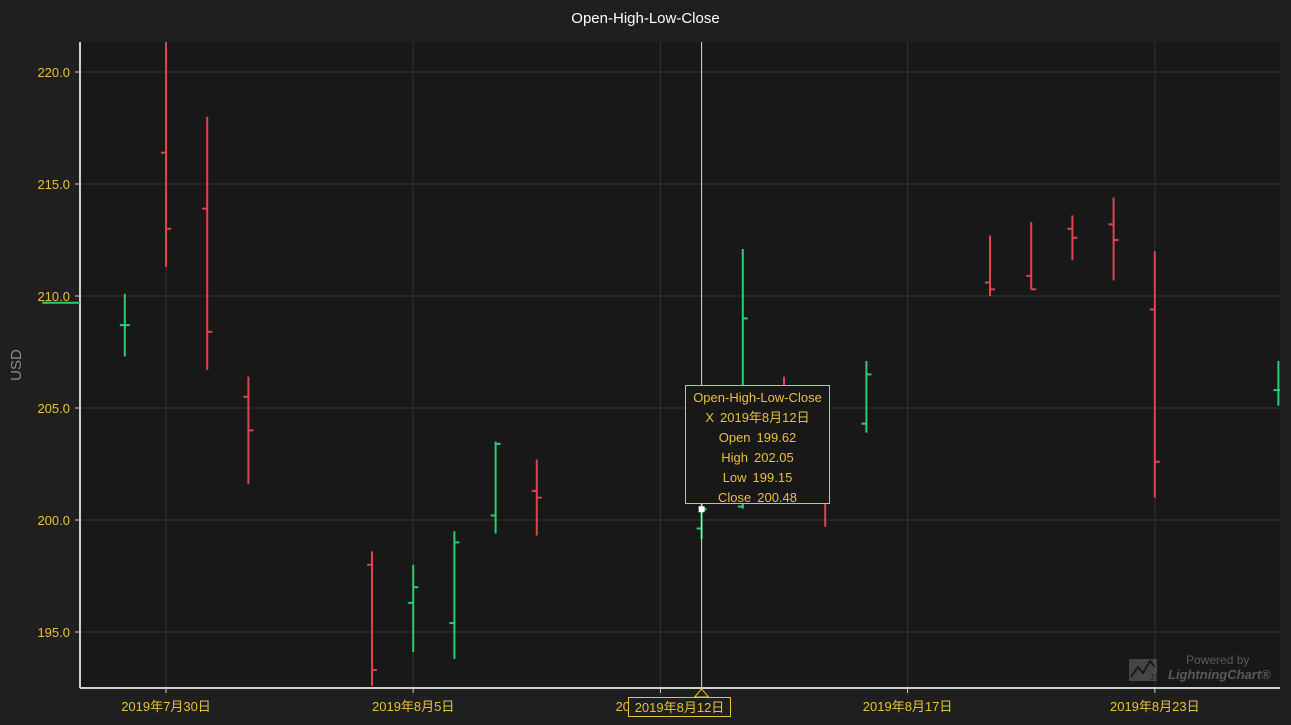 Image resolution: width=1291 pixels, height=725 pixels. I want to click on y-tick-label: 205.0, so click(53, 408).